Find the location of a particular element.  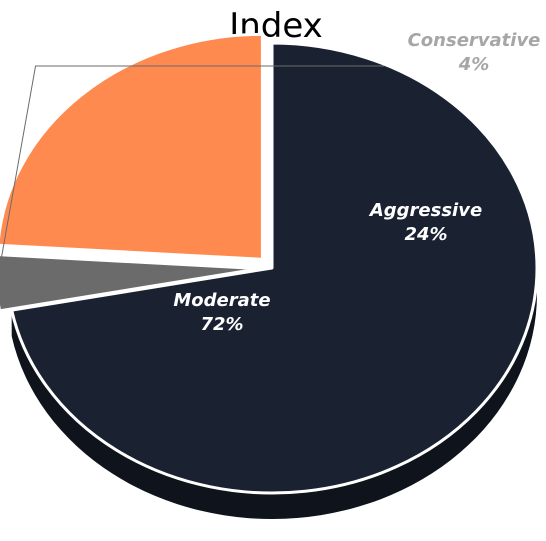

slice-value-aggressive: 24% is located at coordinates (425, 234).